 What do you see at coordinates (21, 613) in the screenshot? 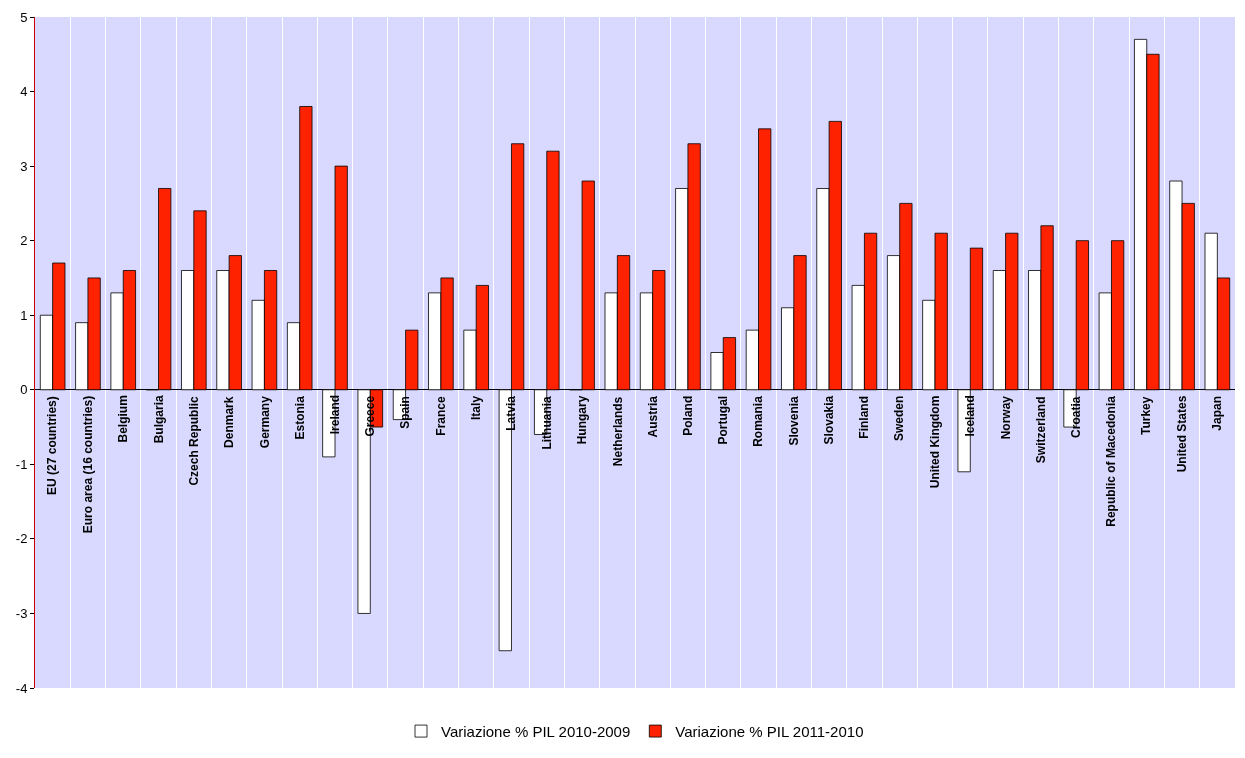
I see `y-tick-label: -3` at bounding box center [21, 613].